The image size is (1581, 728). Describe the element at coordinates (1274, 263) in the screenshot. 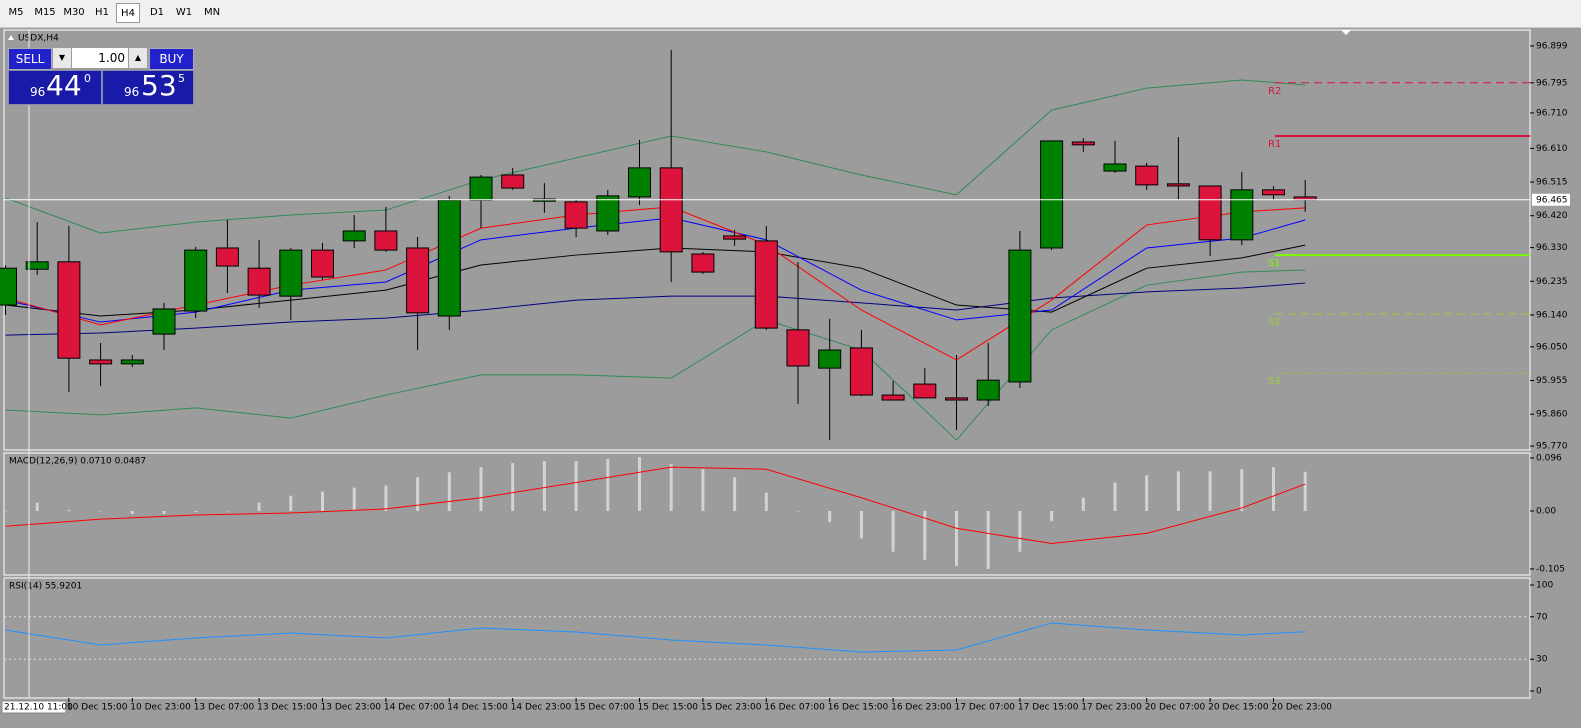

I see `pivot-label: S1` at that location.